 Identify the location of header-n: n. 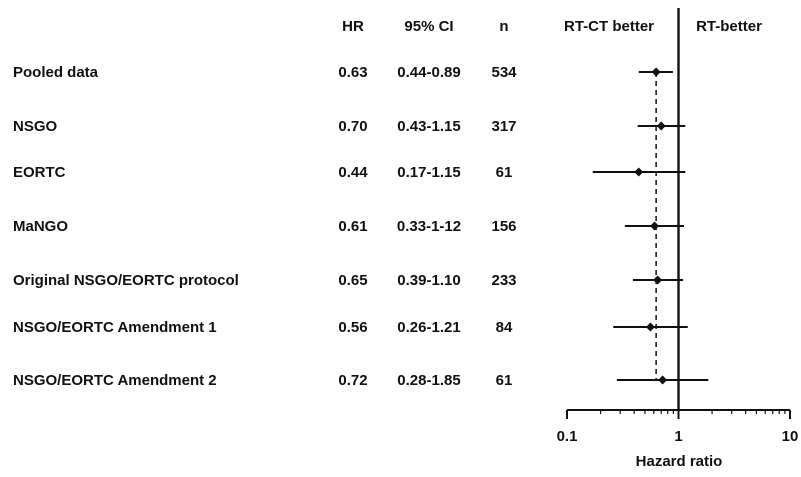
(503, 26).